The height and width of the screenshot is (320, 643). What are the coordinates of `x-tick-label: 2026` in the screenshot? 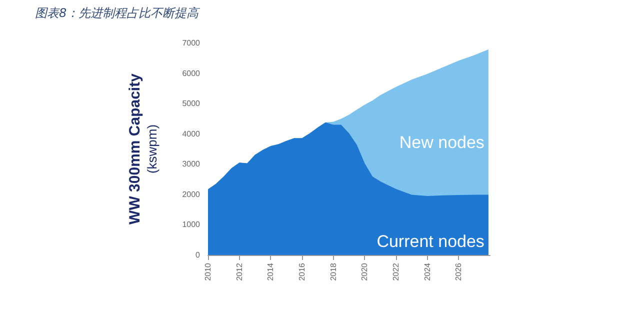 It's located at (459, 271).